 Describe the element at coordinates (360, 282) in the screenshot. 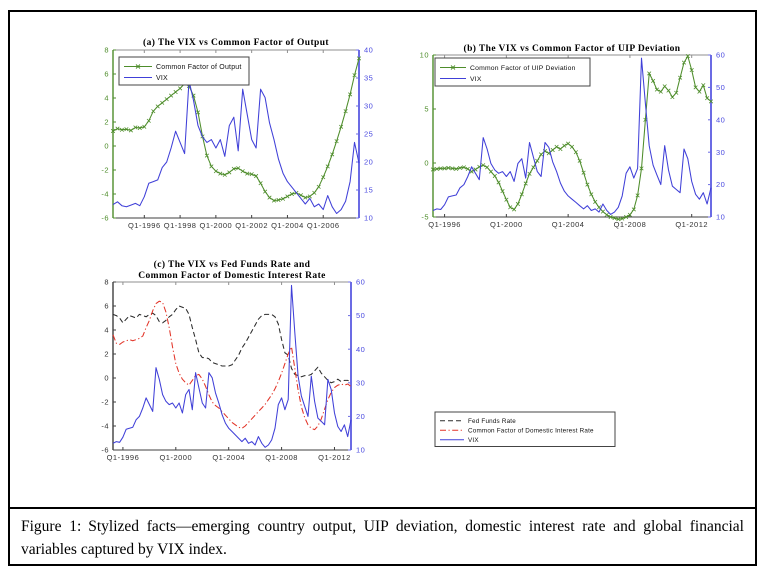

I see `chart-c-ytick-right-label-5: 60` at that location.